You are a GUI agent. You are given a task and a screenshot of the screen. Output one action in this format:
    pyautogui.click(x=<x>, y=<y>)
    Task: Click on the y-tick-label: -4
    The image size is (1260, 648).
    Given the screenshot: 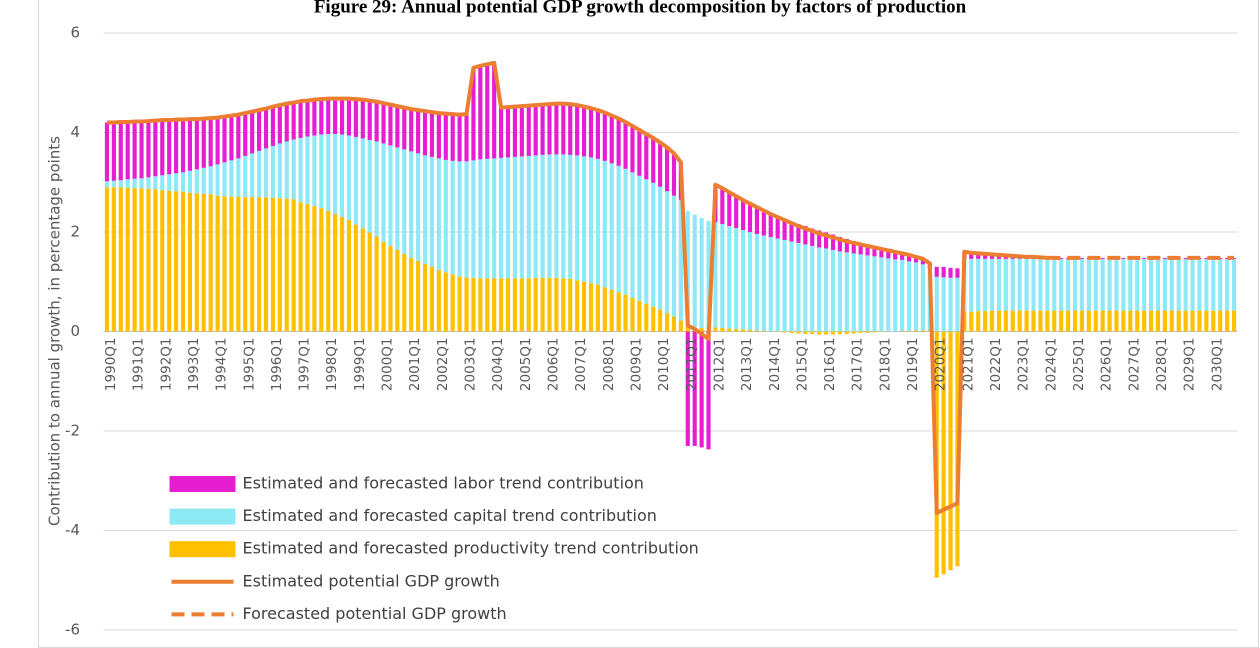 What is the action you would take?
    pyautogui.click(x=72, y=530)
    